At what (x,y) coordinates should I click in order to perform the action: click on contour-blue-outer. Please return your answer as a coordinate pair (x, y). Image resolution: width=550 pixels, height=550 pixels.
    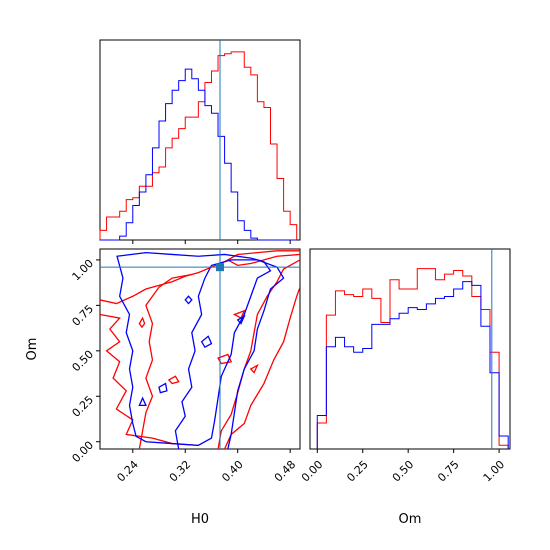
    Looking at the image, I should click on (194, 349).